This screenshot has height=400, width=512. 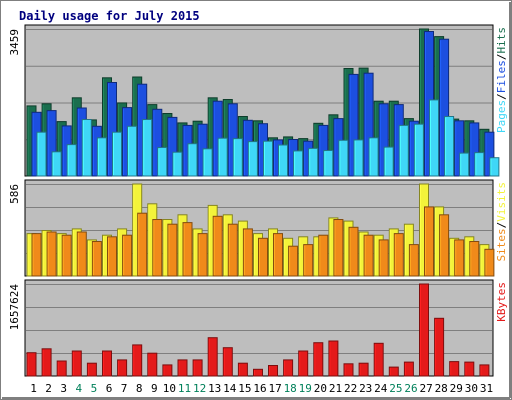 I want to click on x-tick-label-day-2: 2, so click(x=48, y=388).